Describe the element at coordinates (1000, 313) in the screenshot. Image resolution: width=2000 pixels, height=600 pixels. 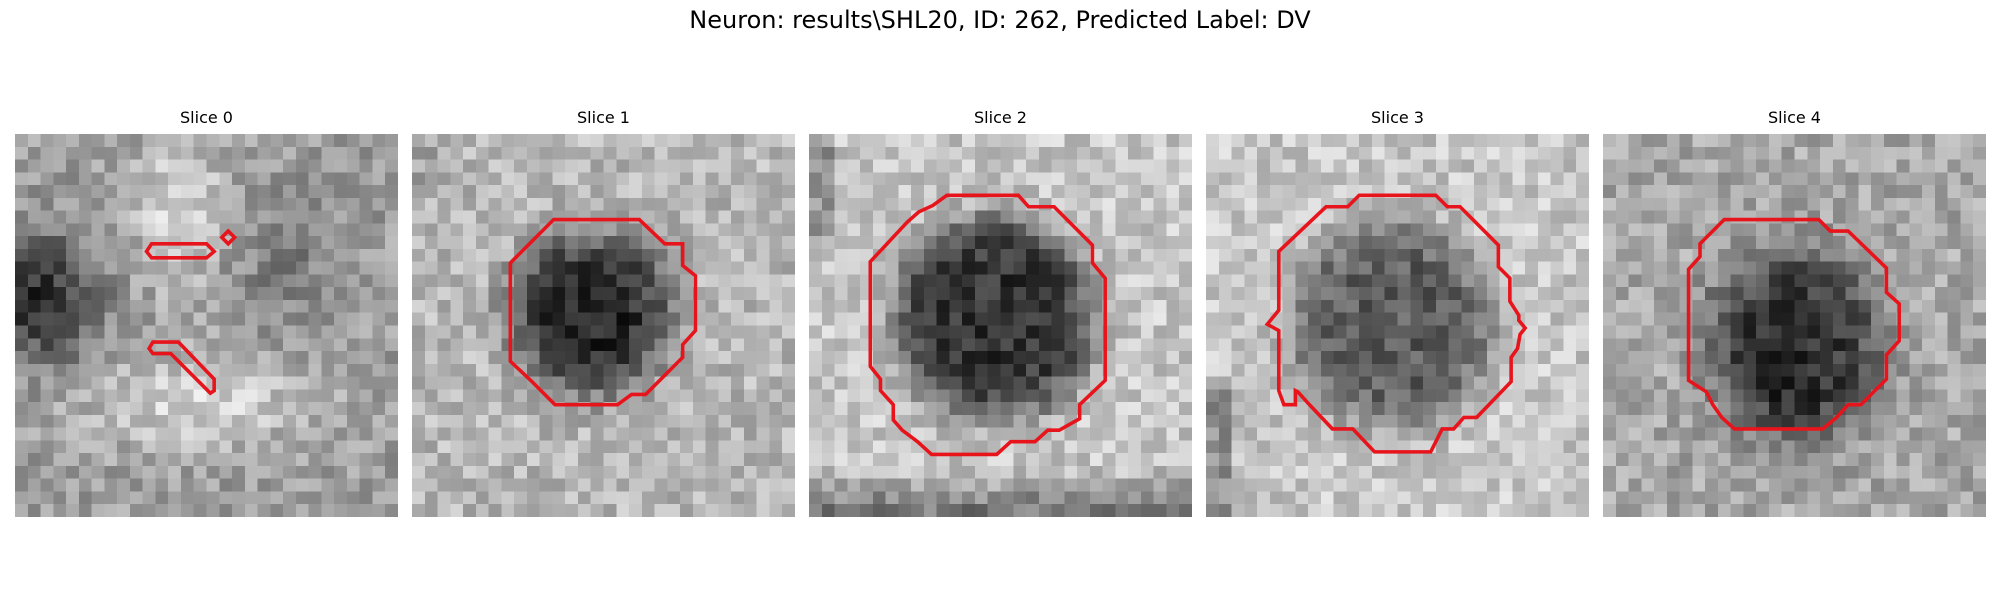
I see `slice-panel-2: Slice 2` at that location.